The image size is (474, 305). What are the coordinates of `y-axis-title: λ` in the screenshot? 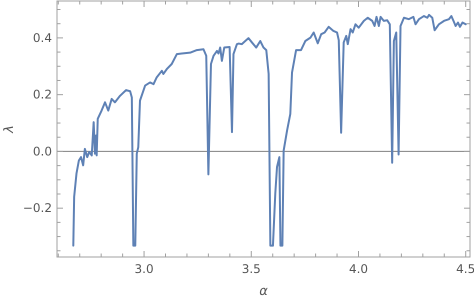 It's located at (9, 129).